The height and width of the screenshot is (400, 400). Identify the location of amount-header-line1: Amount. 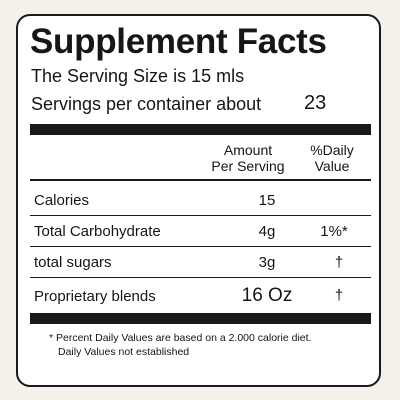
(248, 150).